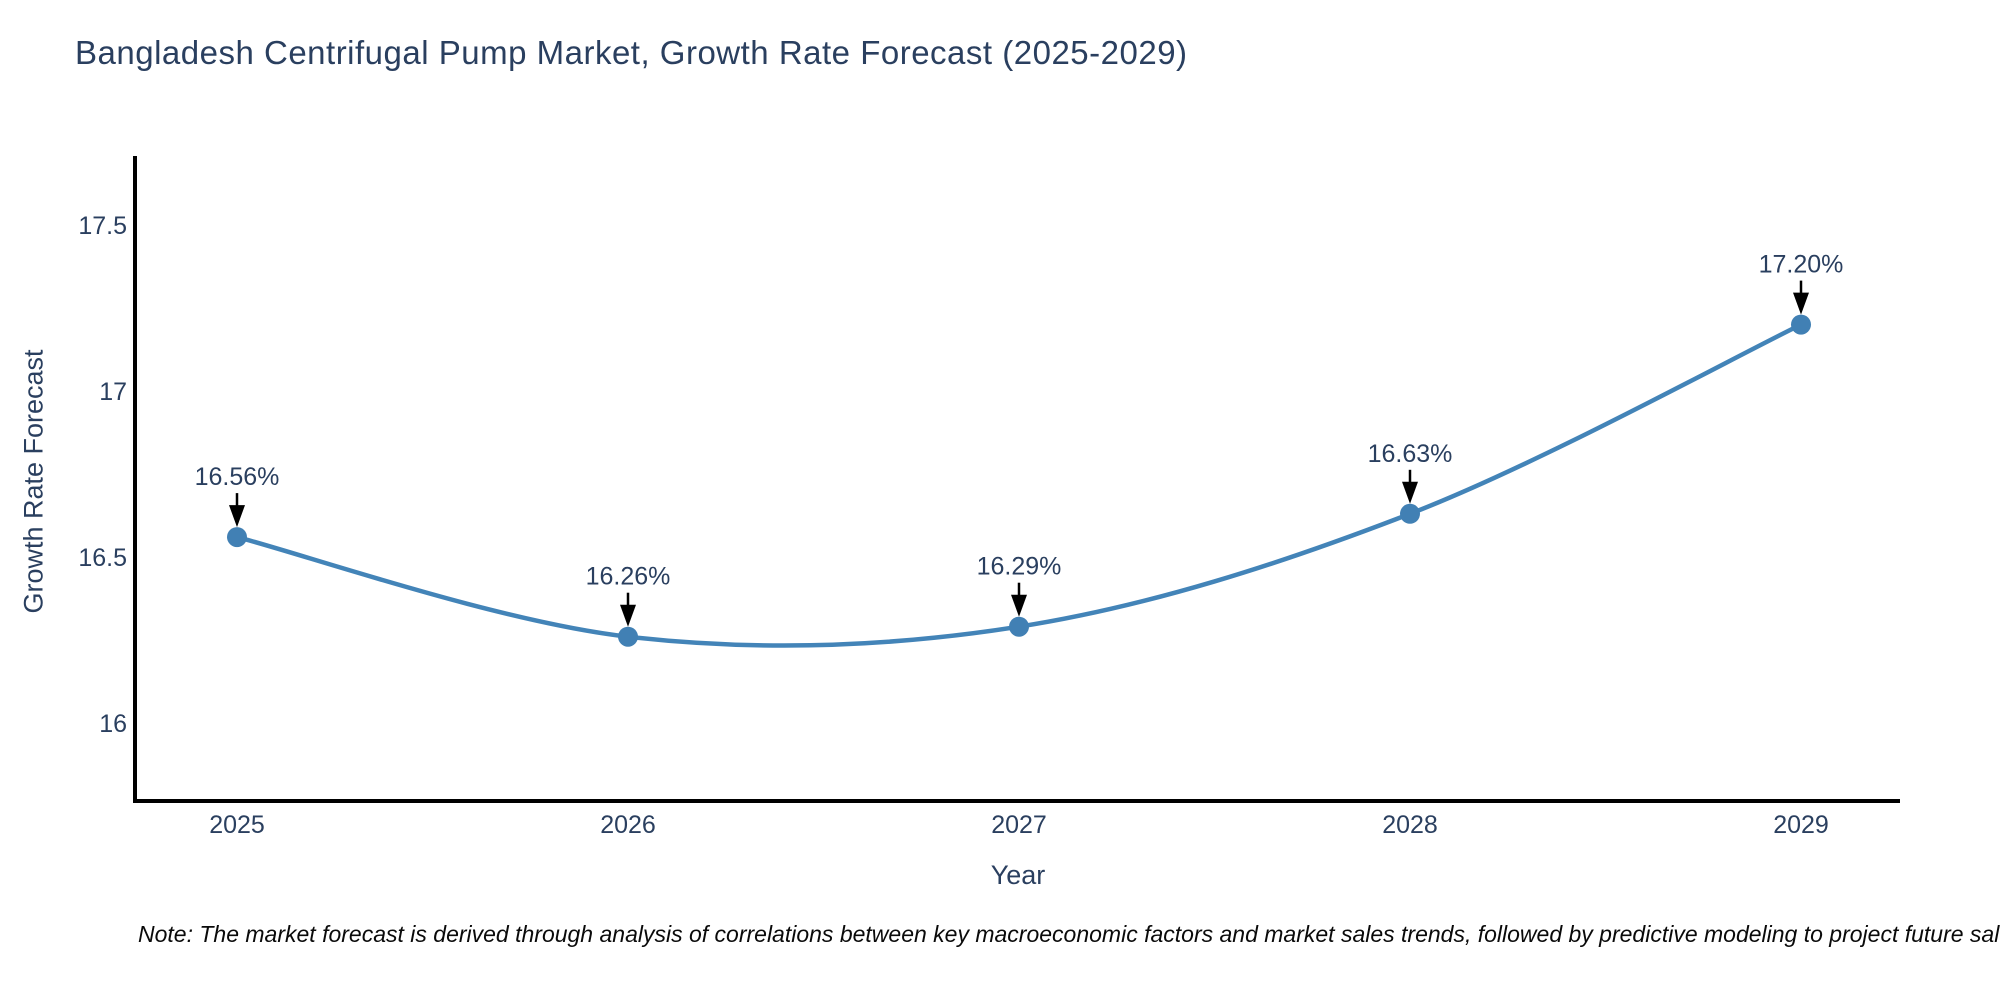 The height and width of the screenshot is (1000, 2000). Describe the element at coordinates (237, 477) in the screenshot. I see `point-annotation-label: 16.56%` at that location.